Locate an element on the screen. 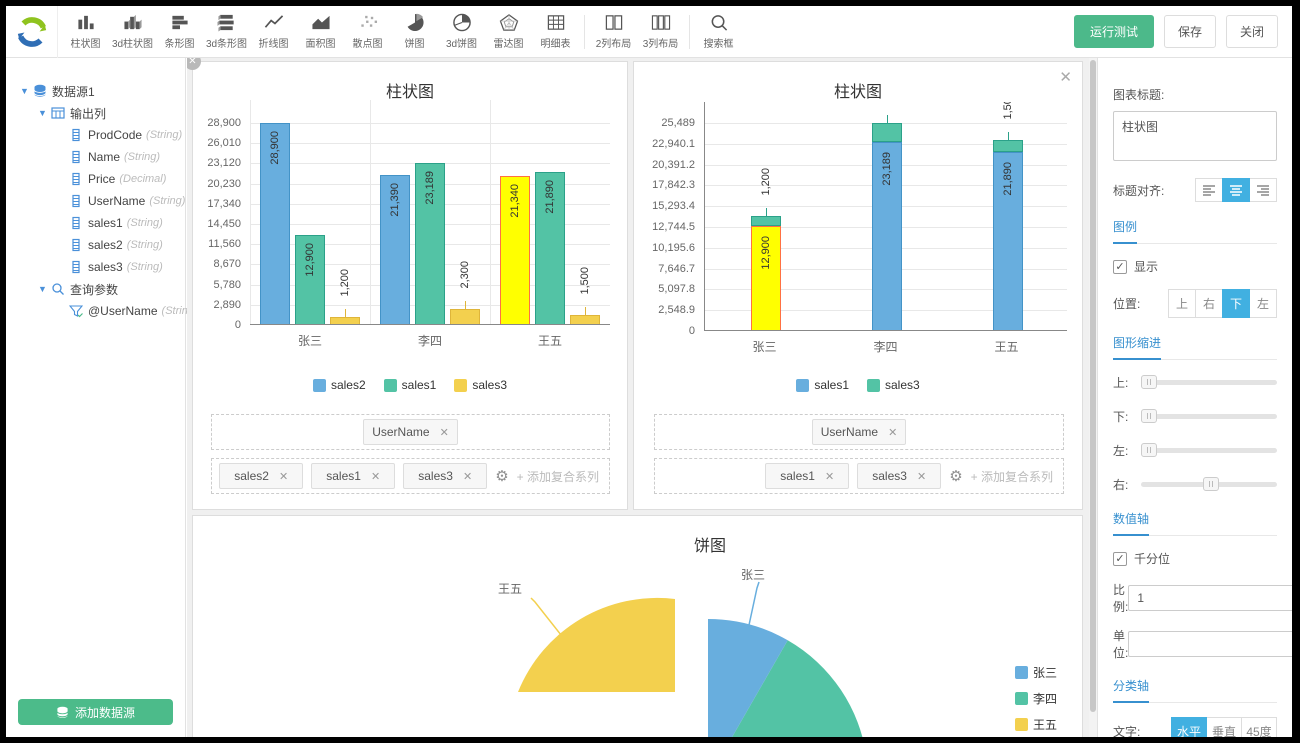 The height and width of the screenshot is (743, 1300). toolbar-item-hbar-chart: 条形图 is located at coordinates (179, 31).